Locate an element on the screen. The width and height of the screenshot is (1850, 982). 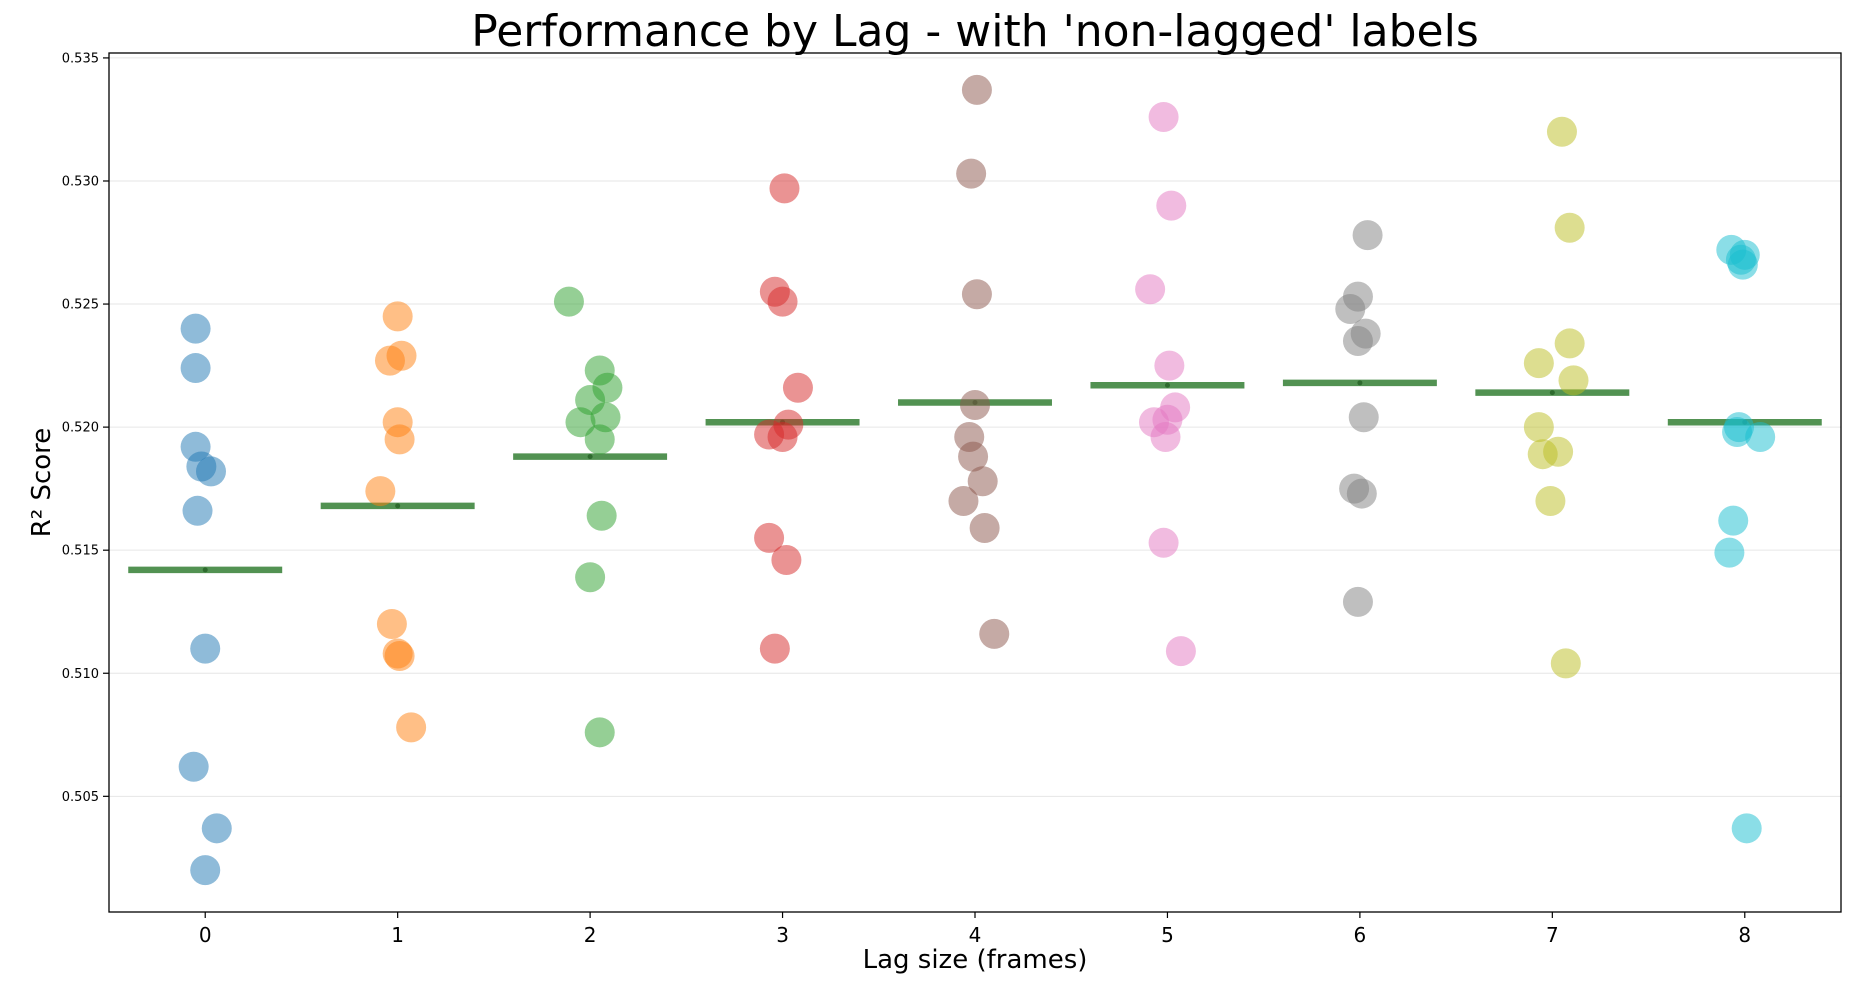
y-axis-ticks: 0.505 0.510 0.515 0.520 0.525 0.530 0.535 is located at coordinates (85, 428).